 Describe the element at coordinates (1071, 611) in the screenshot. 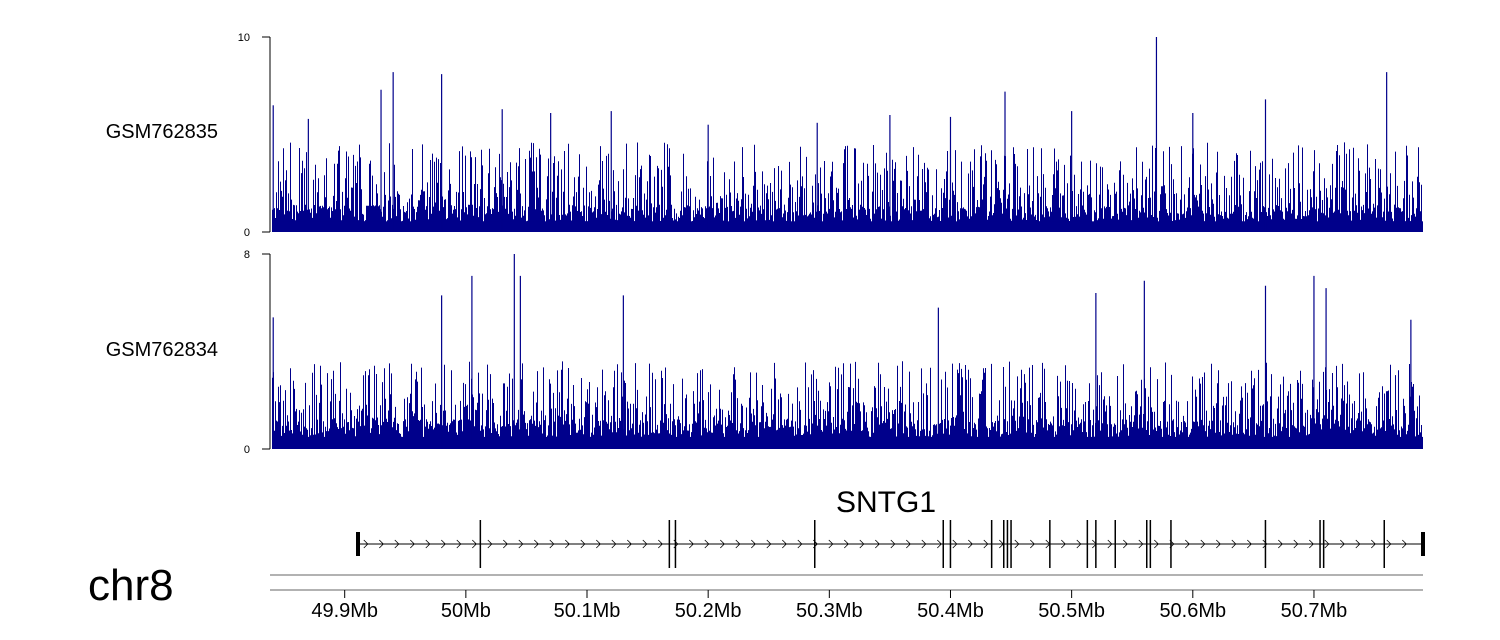

I see `x-tick-label: 50.5Mb` at that location.